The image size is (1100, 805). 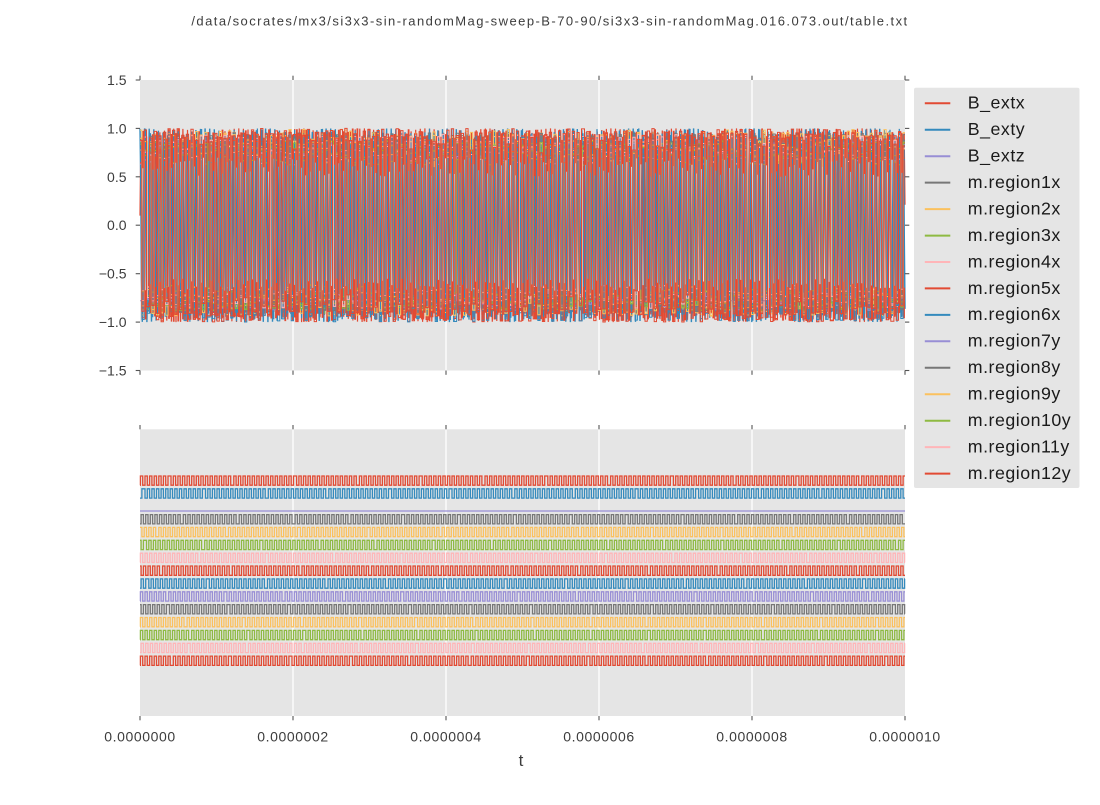 What do you see at coordinates (1014, 182) in the screenshot?
I see `svg-text: m.region1x` at bounding box center [1014, 182].